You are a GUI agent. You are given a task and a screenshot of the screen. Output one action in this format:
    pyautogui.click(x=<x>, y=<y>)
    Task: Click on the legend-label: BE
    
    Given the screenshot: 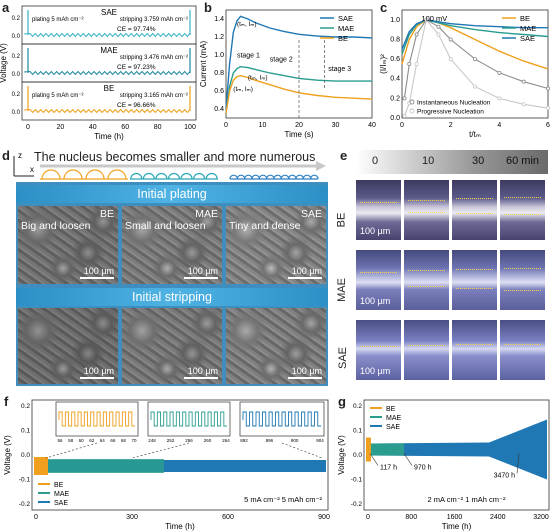 What is the action you would take?
    pyautogui.click(x=343, y=38)
    